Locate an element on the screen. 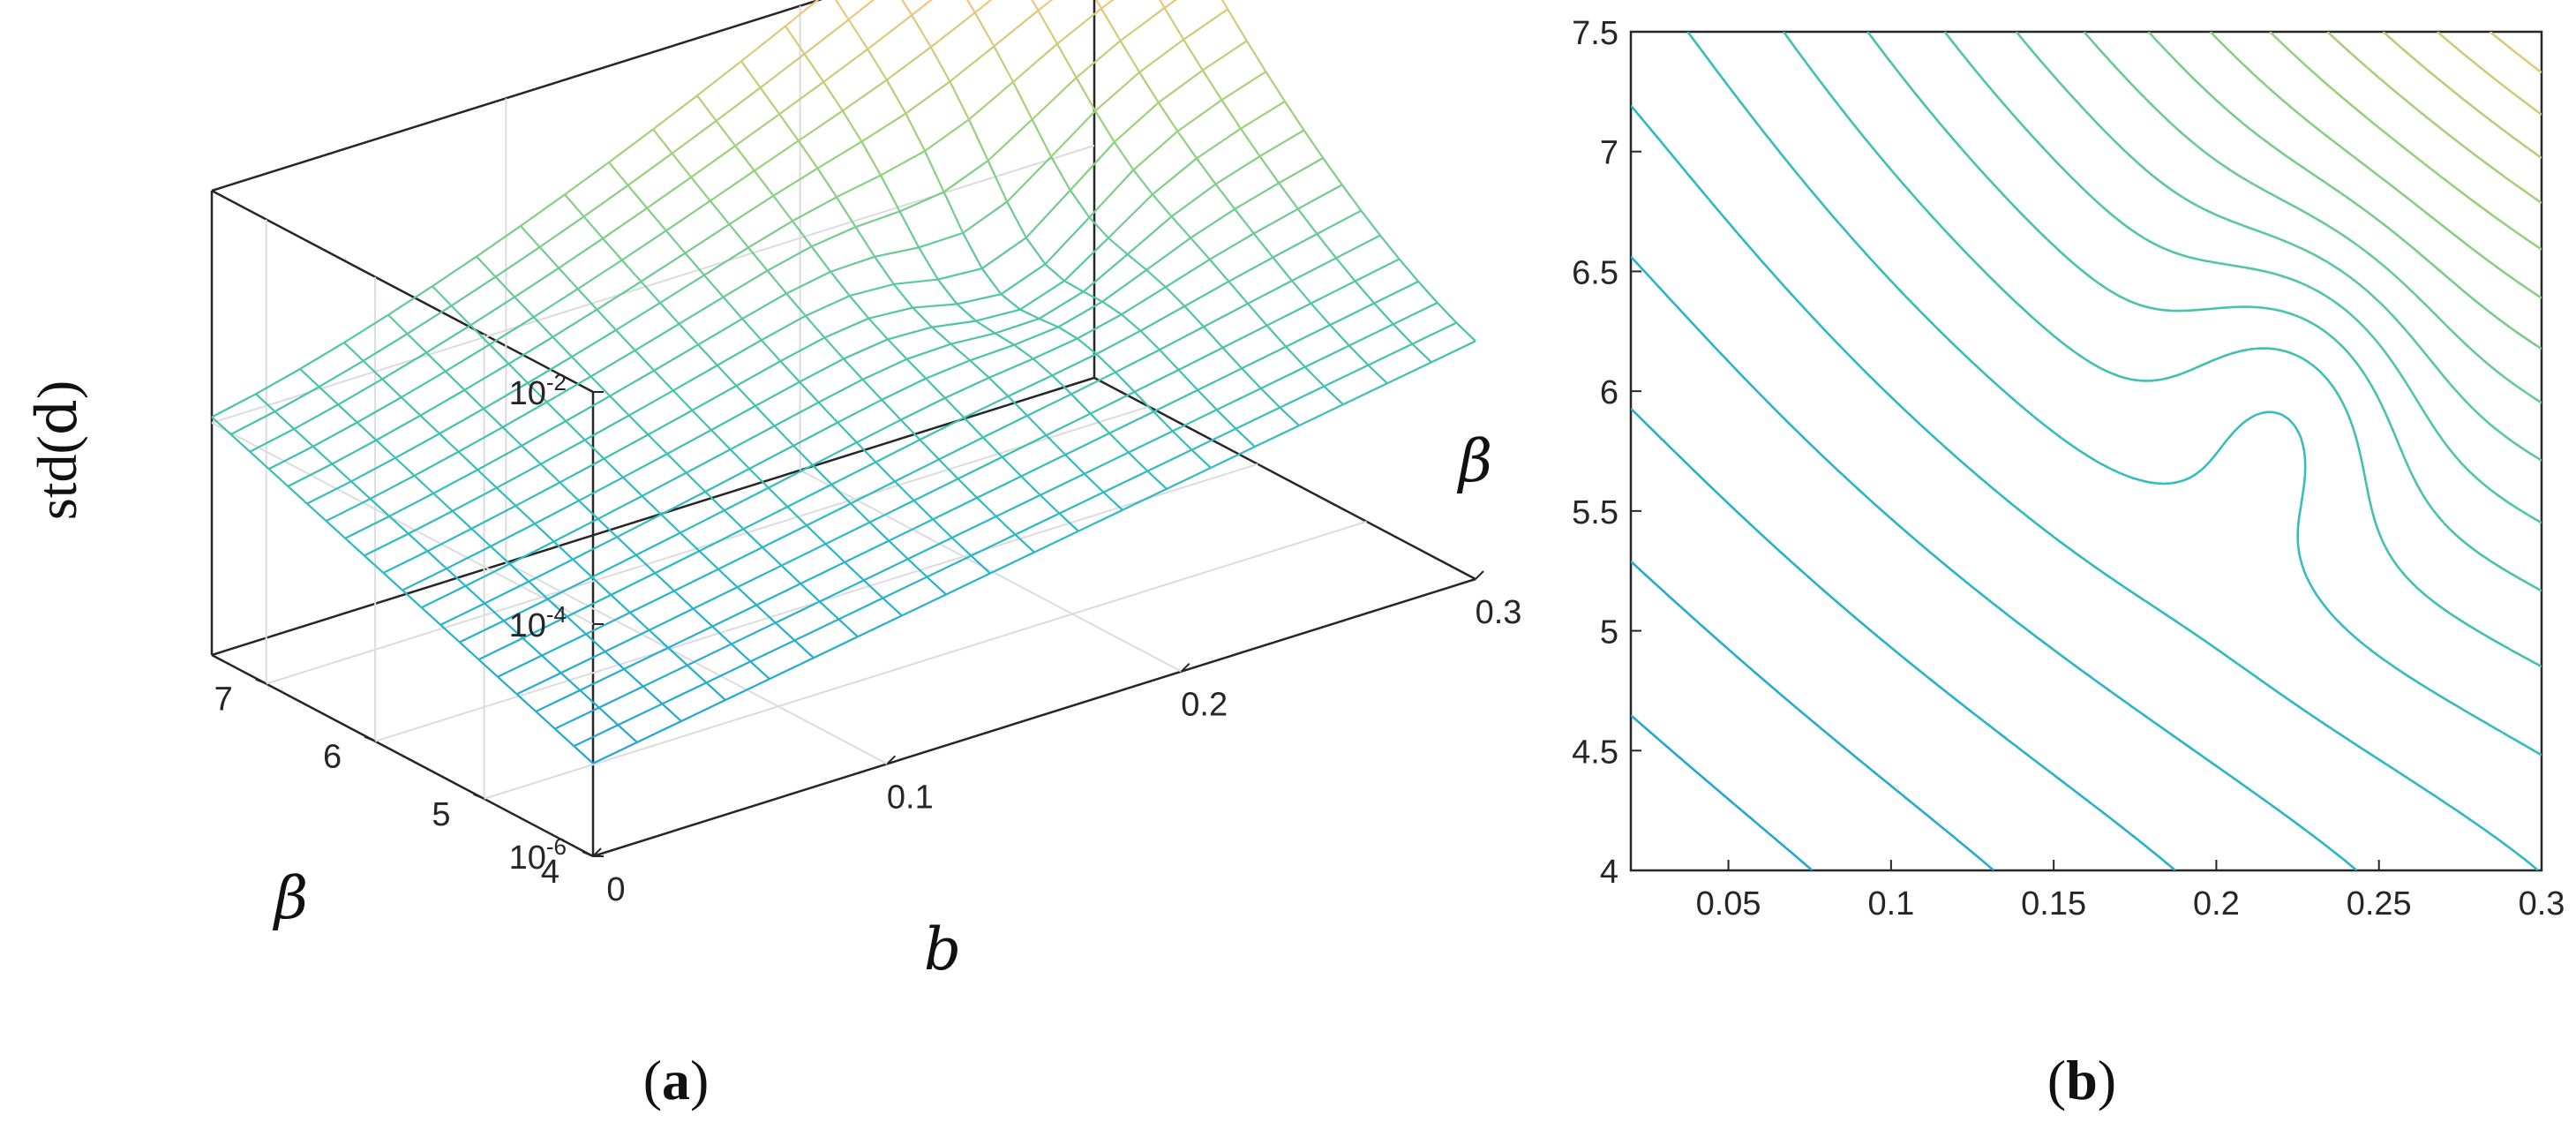 This screenshot has width=2576, height=1137. y-tick-label: 5 is located at coordinates (1609, 632).